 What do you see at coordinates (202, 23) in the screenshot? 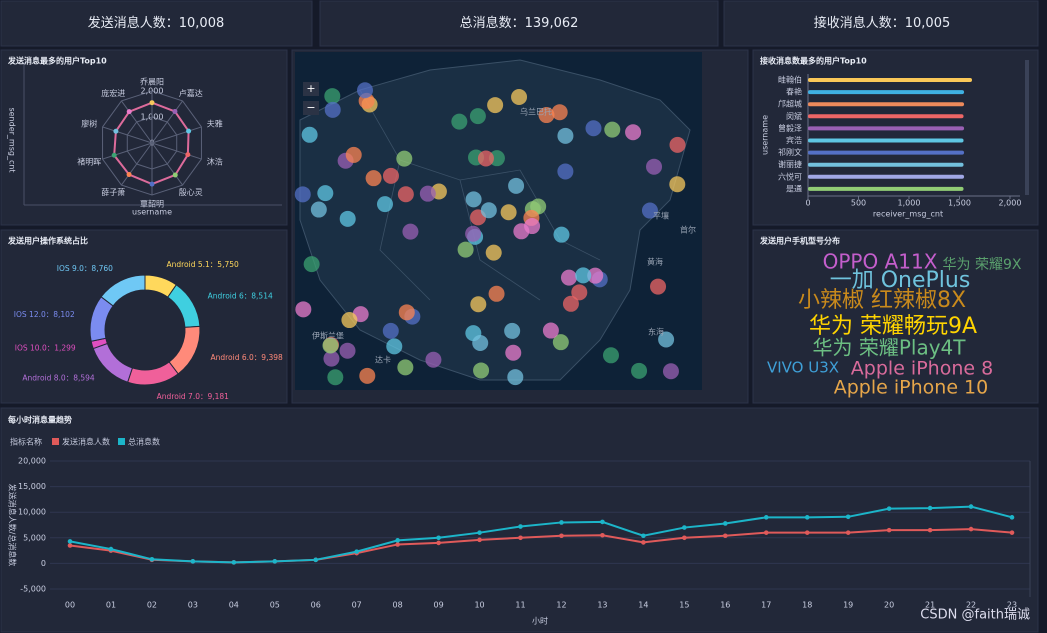
I see `kpi-value: 10,008` at bounding box center [202, 23].